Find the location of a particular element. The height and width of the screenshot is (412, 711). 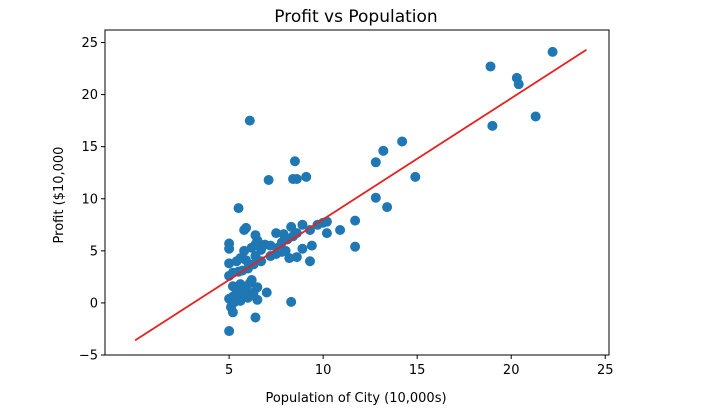

y-tick-label: 20 is located at coordinates (89, 95).